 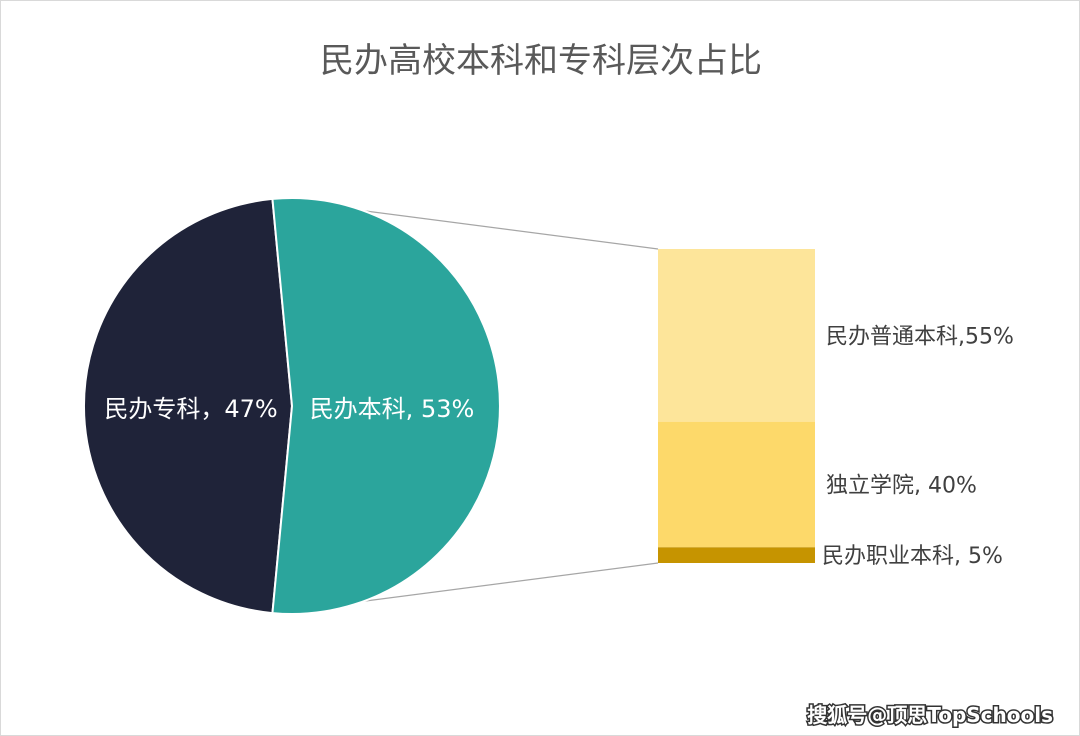 I want to click on bar-segment-label: 独立学院, 40%, so click(x=901, y=486).